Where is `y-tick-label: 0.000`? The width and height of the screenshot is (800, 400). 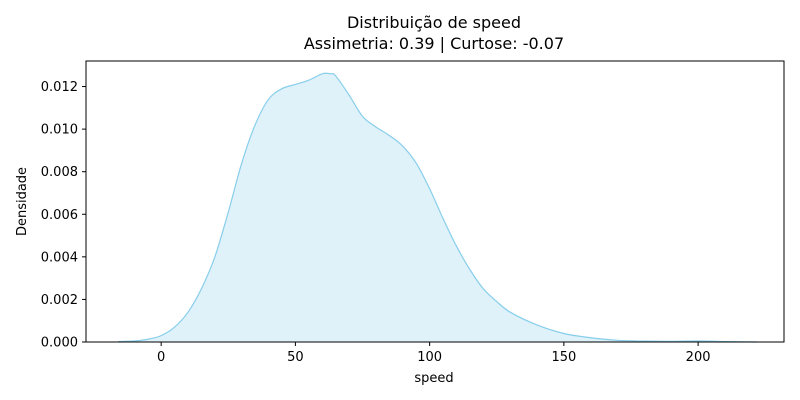
y-tick-label: 0.000 is located at coordinates (59, 343).